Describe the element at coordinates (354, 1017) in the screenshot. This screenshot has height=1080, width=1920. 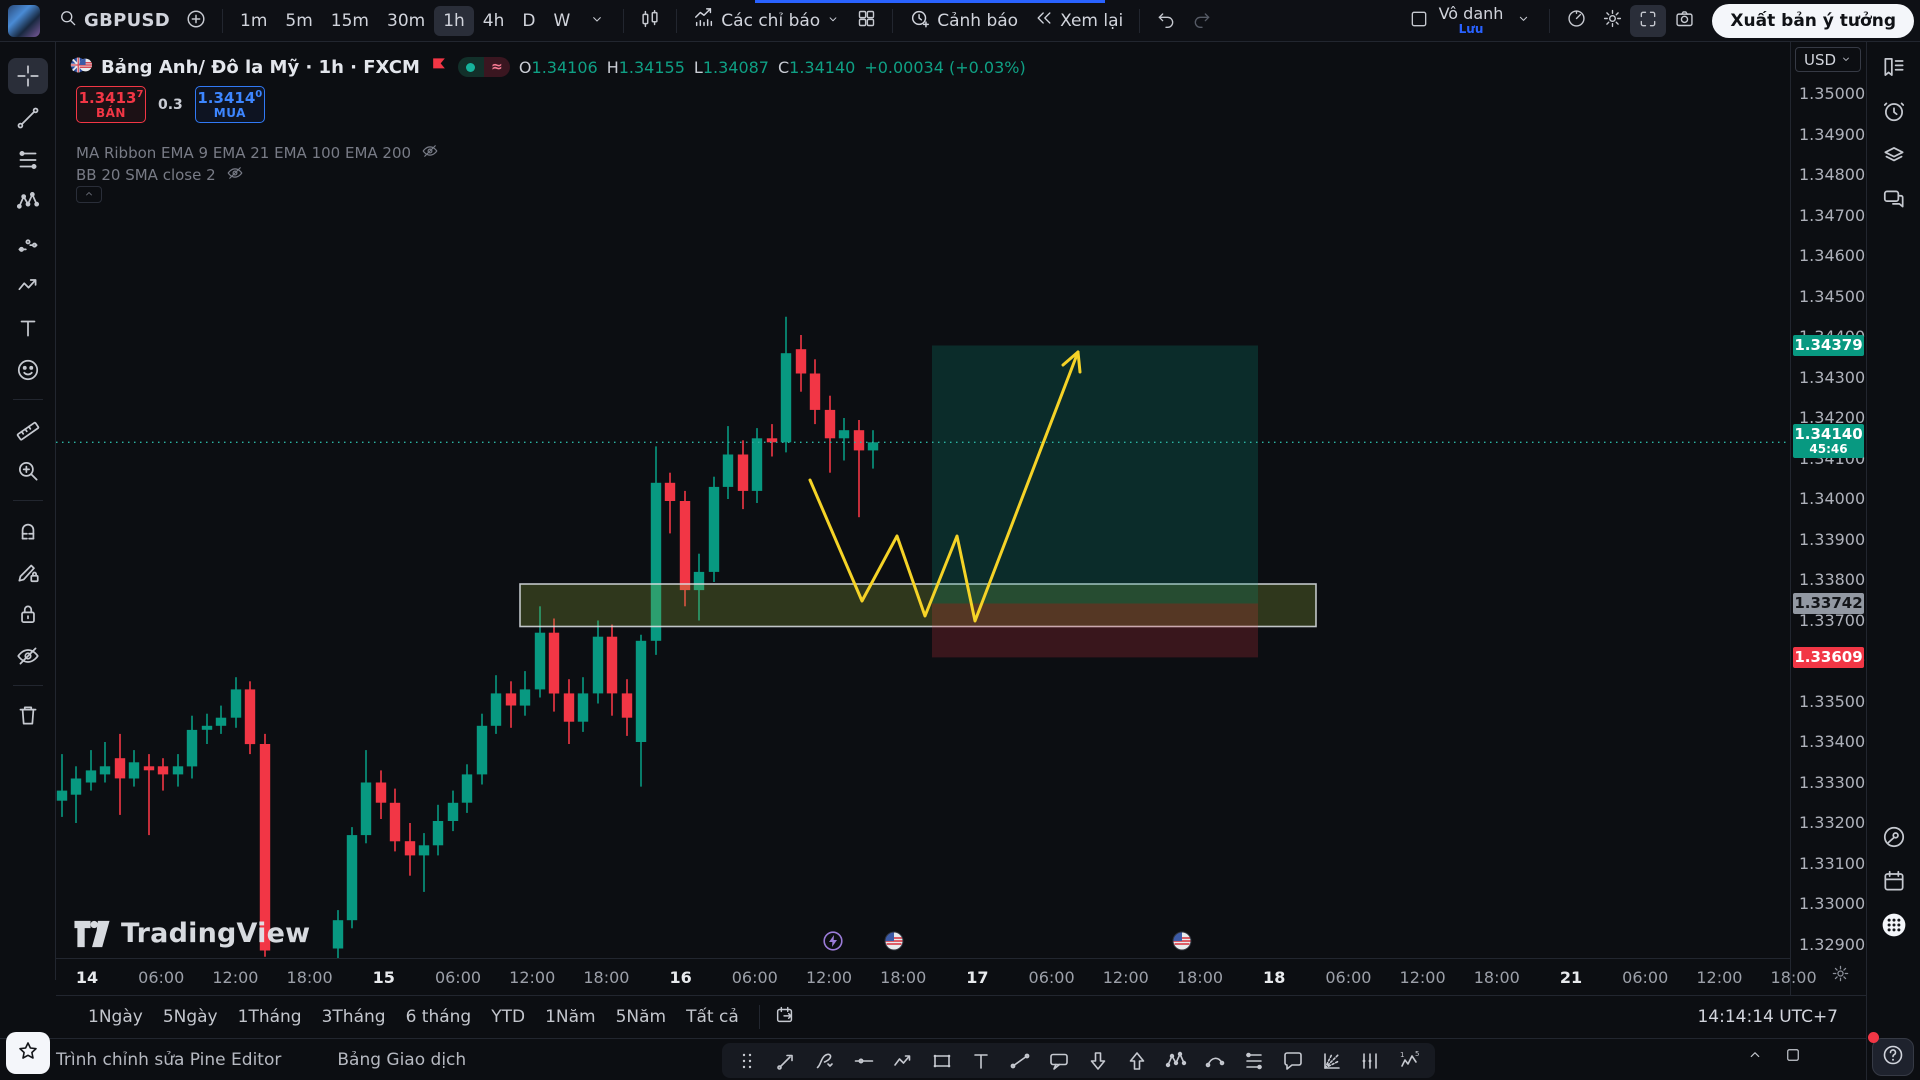
I see `range-3Tháng: 3Tháng` at that location.